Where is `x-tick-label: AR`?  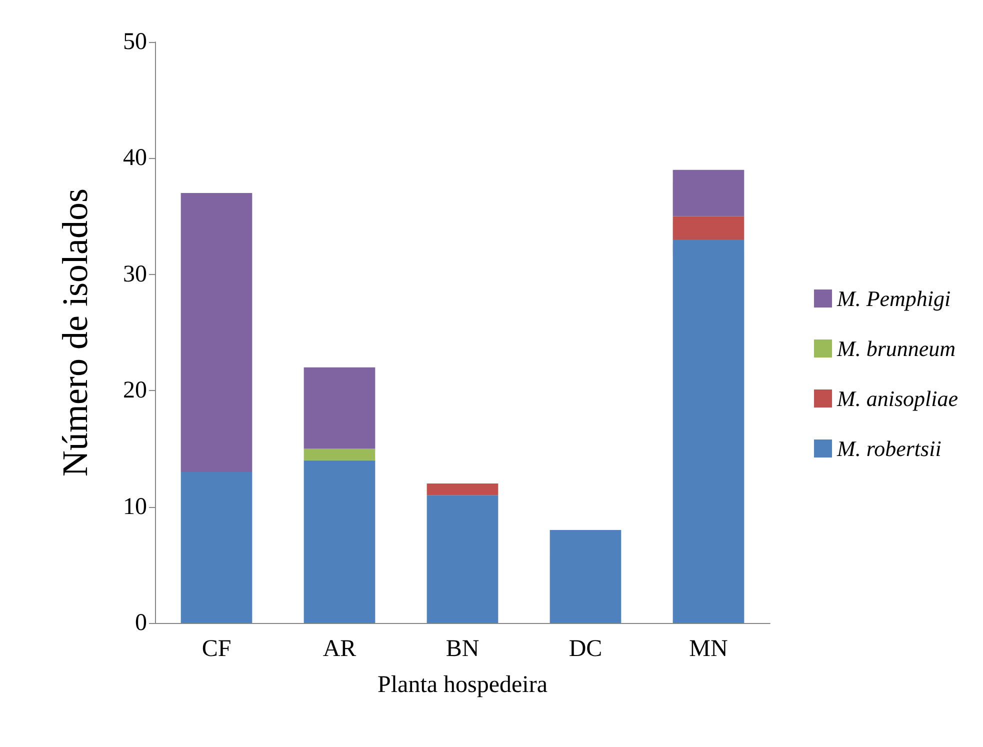 x-tick-label: AR is located at coordinates (339, 649).